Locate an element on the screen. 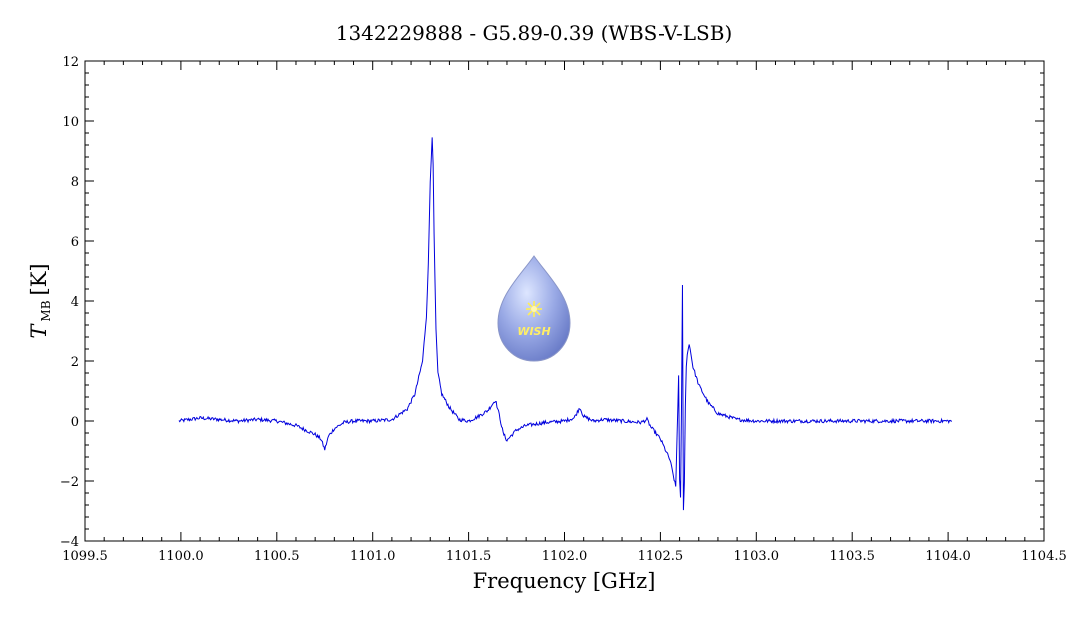 The width and height of the screenshot is (1068, 622). logo-label: WISH is located at coordinates (533, 331).